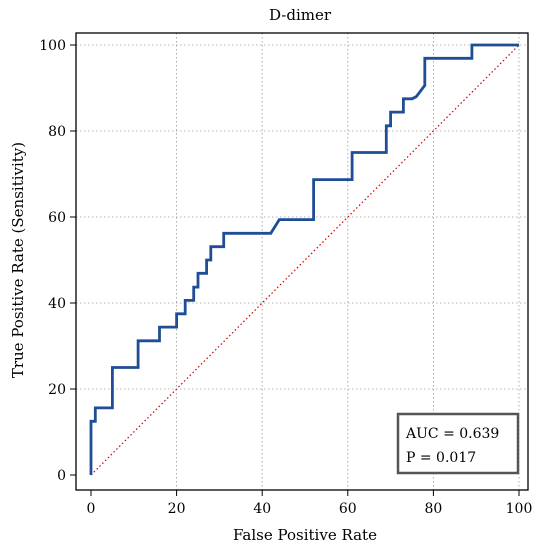 The width and height of the screenshot is (550, 552). What do you see at coordinates (262, 509) in the screenshot?
I see `x-tick-label: 40` at bounding box center [262, 509].